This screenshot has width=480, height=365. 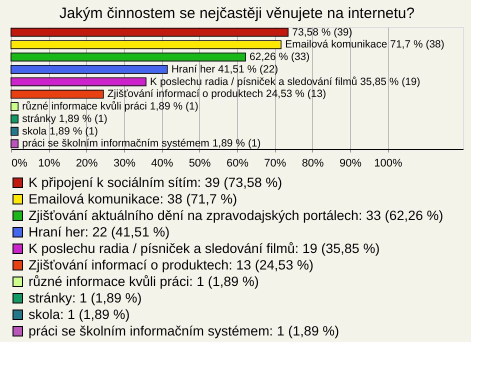 What do you see at coordinates (171, 264) in the screenshot?
I see `legend-label: Zjišťování informací o produktech: 13 (24,53 %)` at bounding box center [171, 264].